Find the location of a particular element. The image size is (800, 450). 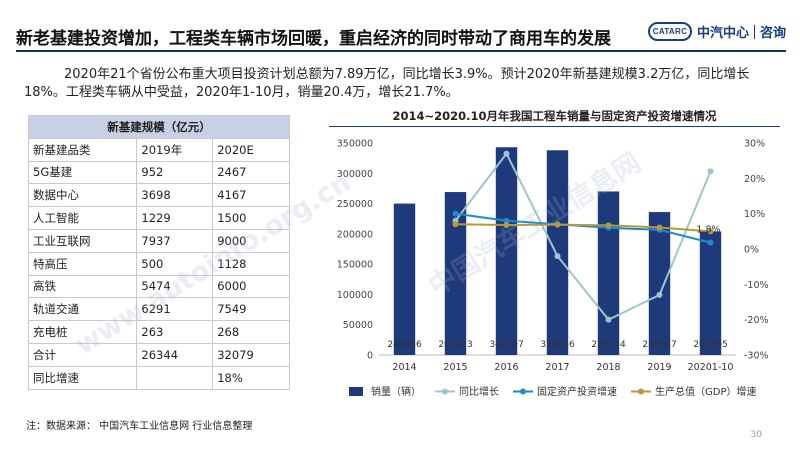

table-row: 特高压 500 1128 is located at coordinates (158, 263).